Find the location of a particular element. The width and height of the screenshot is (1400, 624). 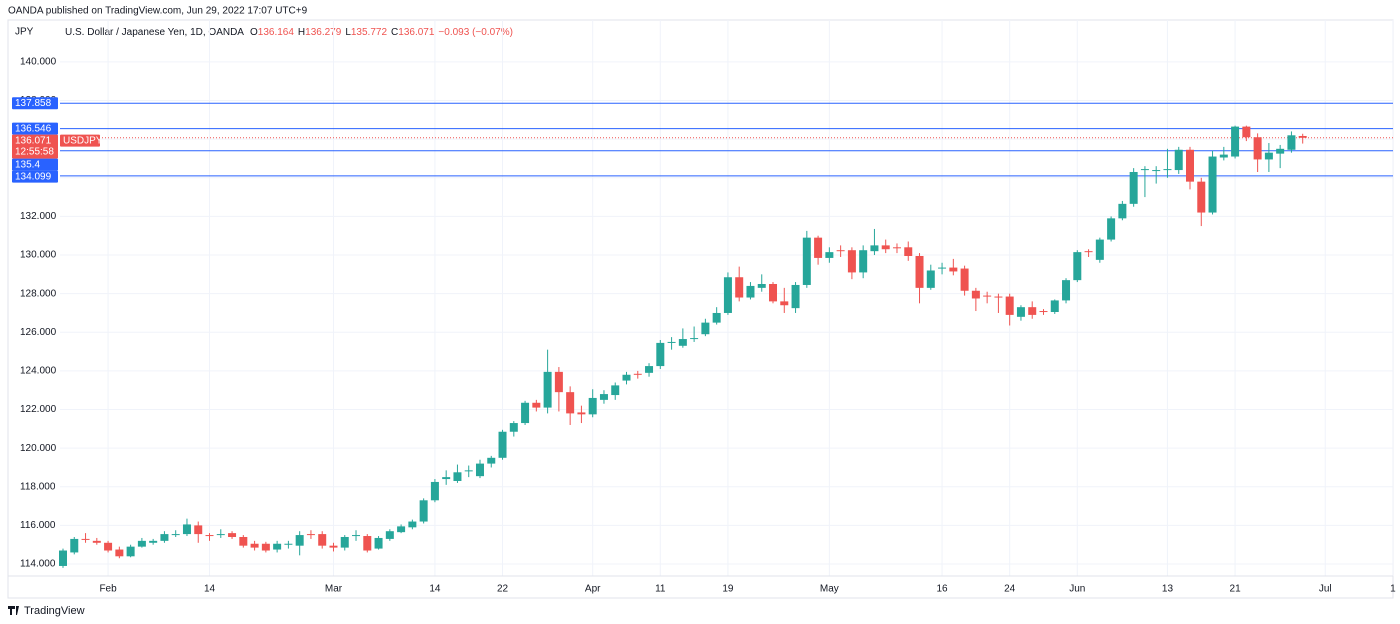

countdown: 12:55:58 is located at coordinates (34, 151).